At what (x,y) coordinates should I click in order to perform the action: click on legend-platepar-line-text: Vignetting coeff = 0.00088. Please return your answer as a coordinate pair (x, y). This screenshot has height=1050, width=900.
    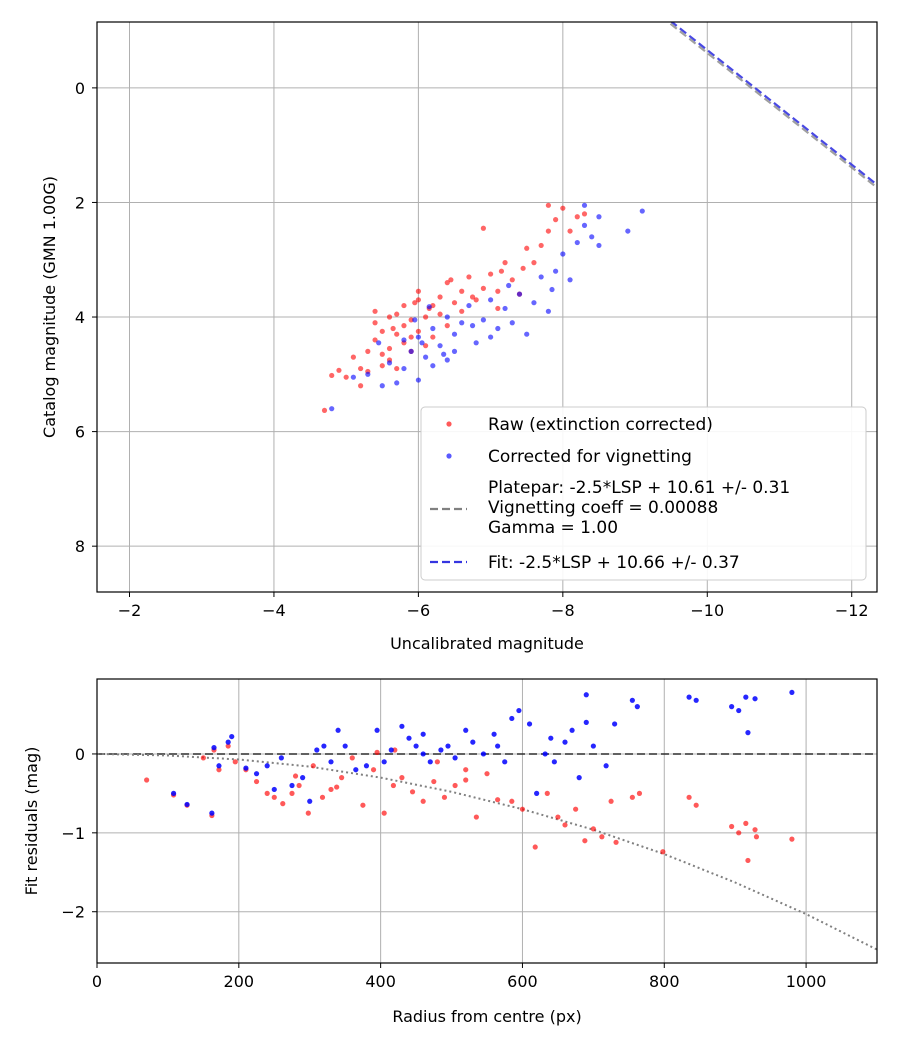
    Looking at the image, I should click on (603, 508).